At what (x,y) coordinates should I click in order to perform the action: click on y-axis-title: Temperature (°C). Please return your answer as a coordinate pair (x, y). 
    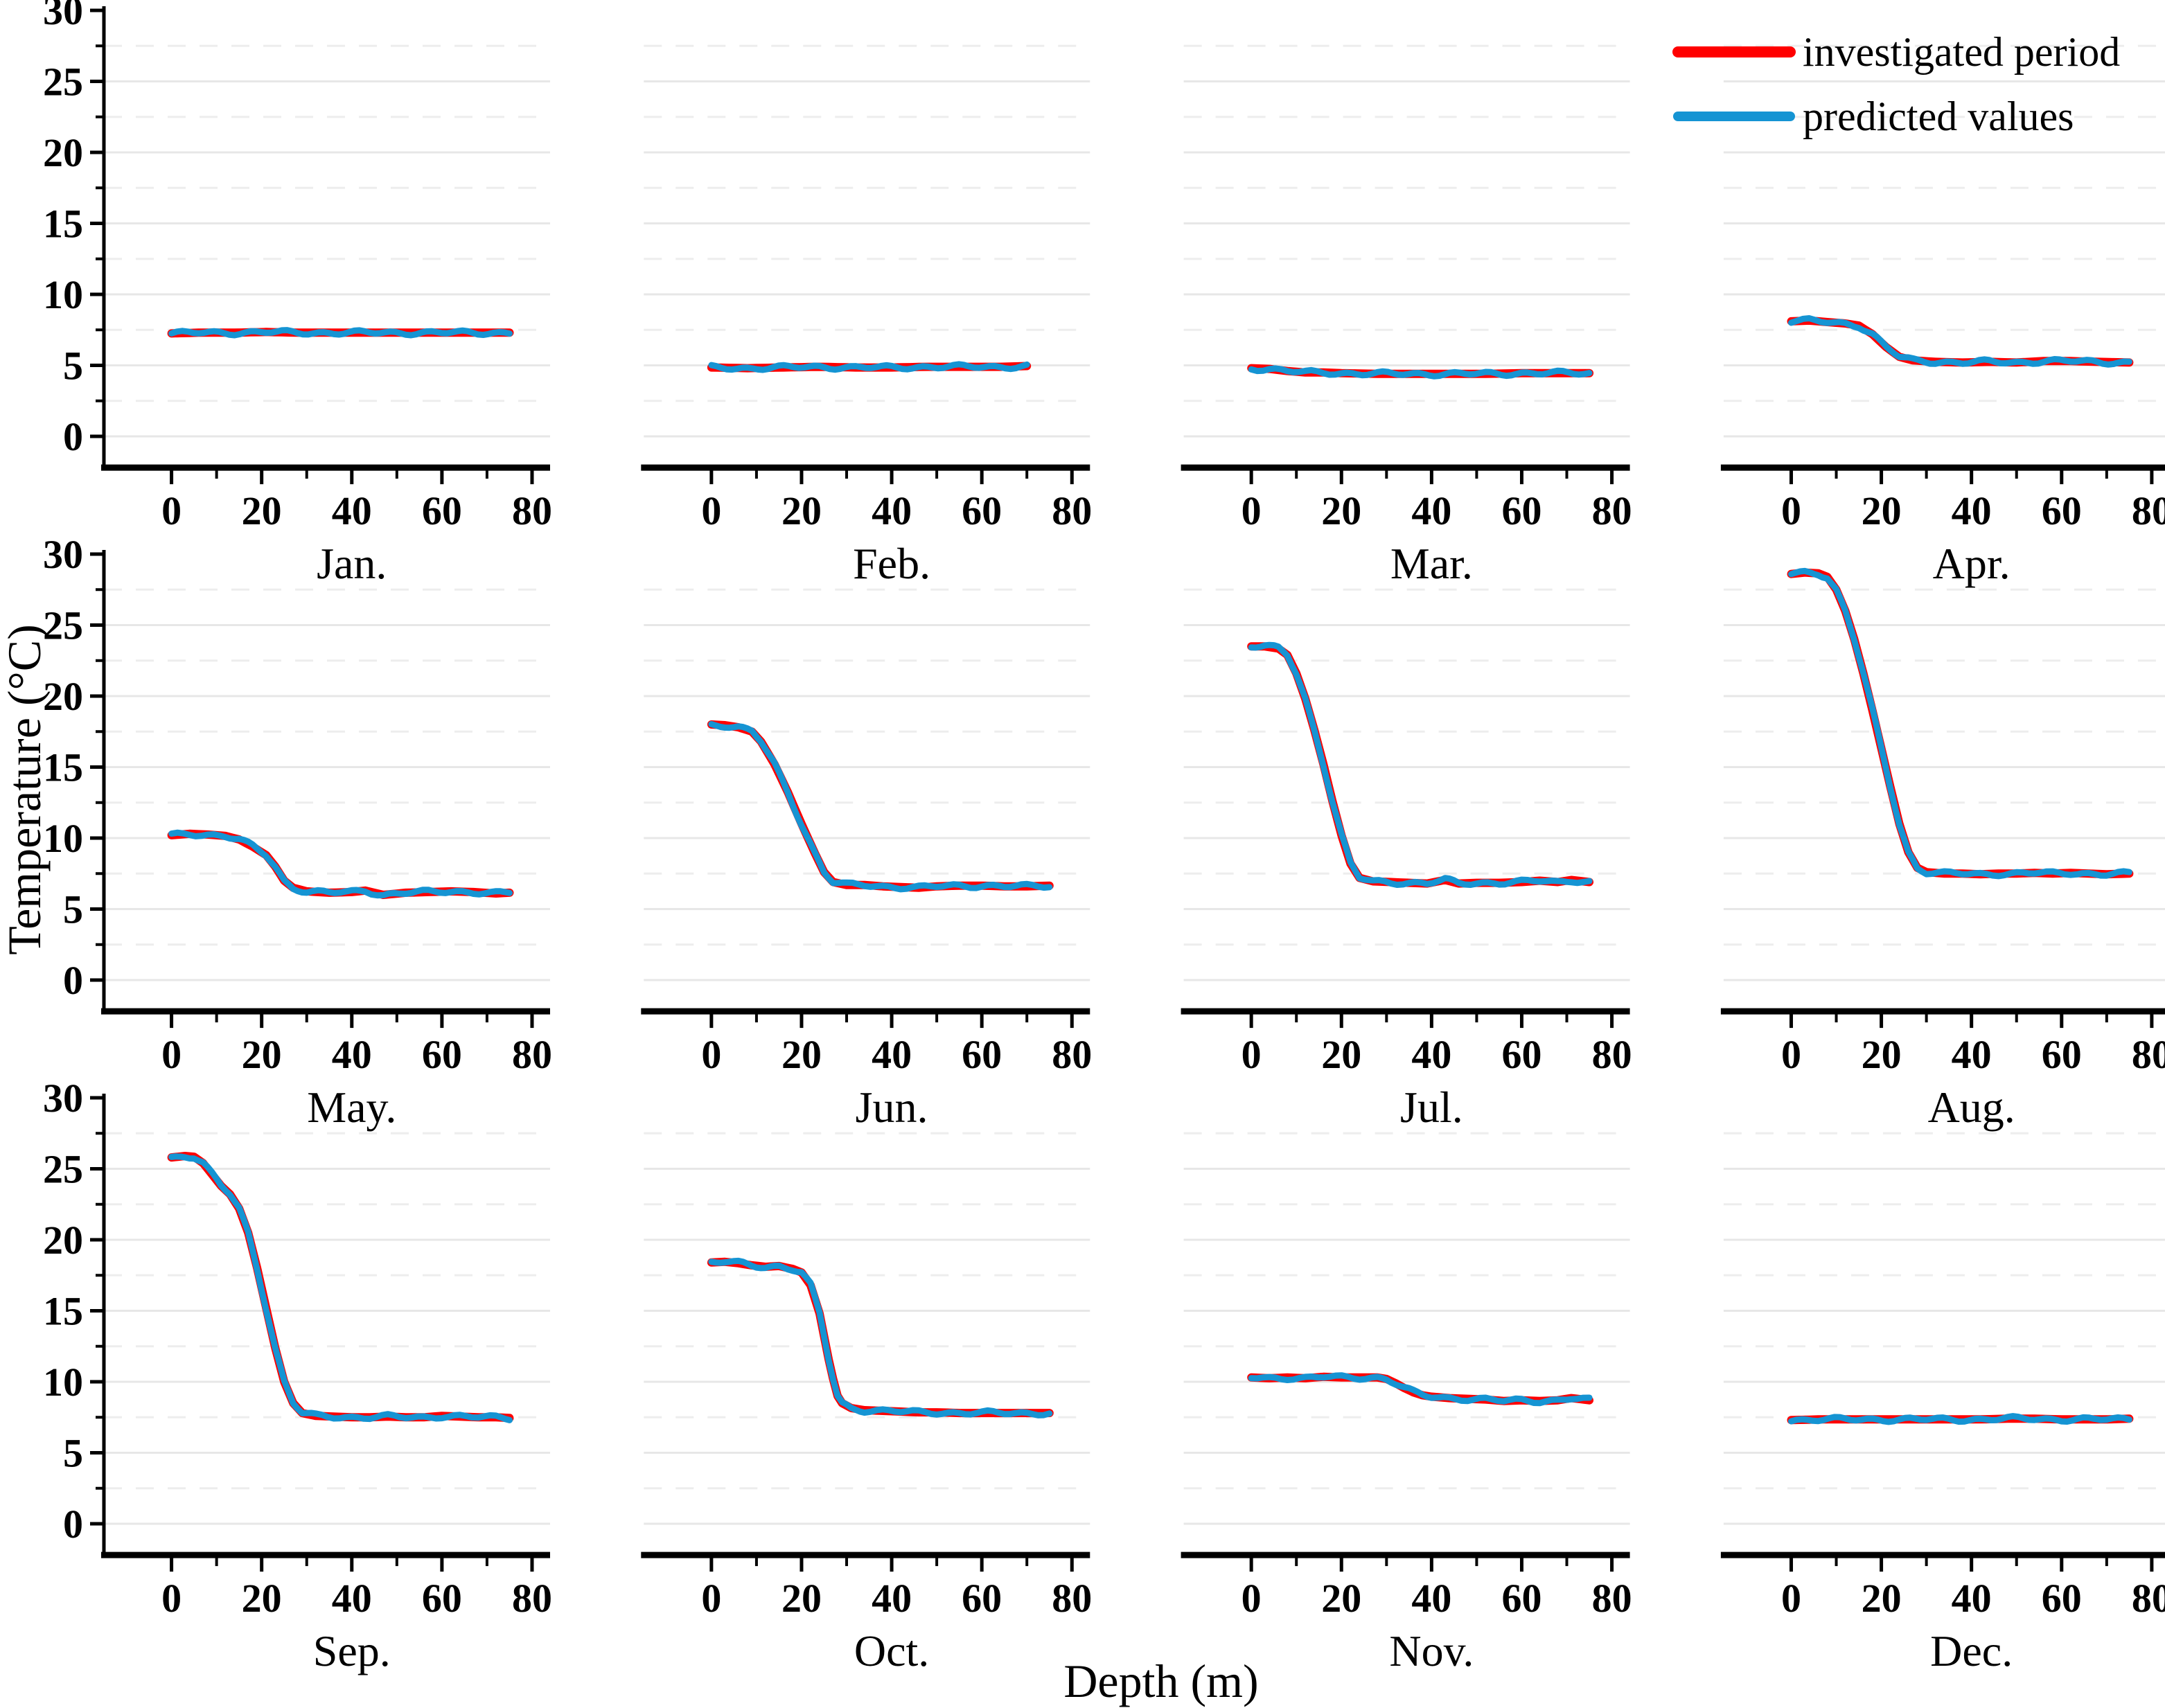
    Looking at the image, I should click on (25, 789).